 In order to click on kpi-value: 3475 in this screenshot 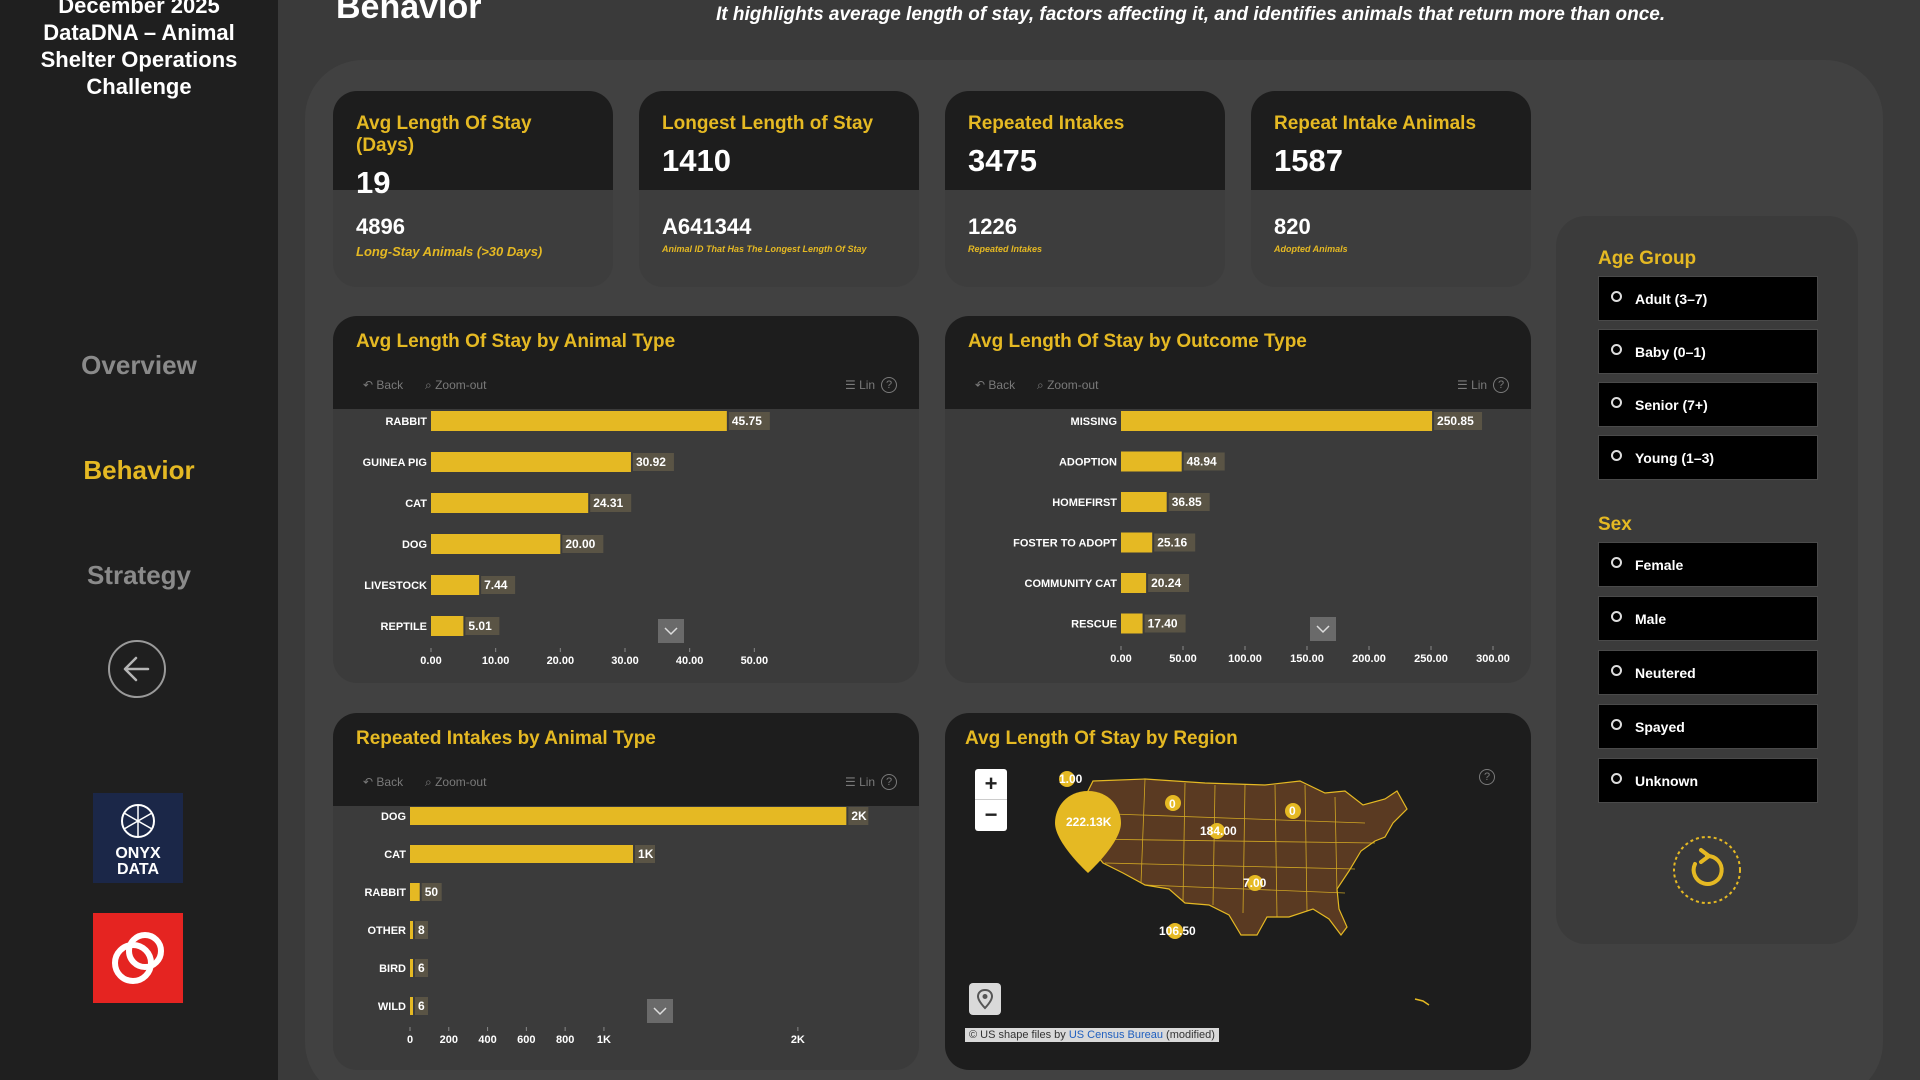, I will do `click(1002, 160)`.